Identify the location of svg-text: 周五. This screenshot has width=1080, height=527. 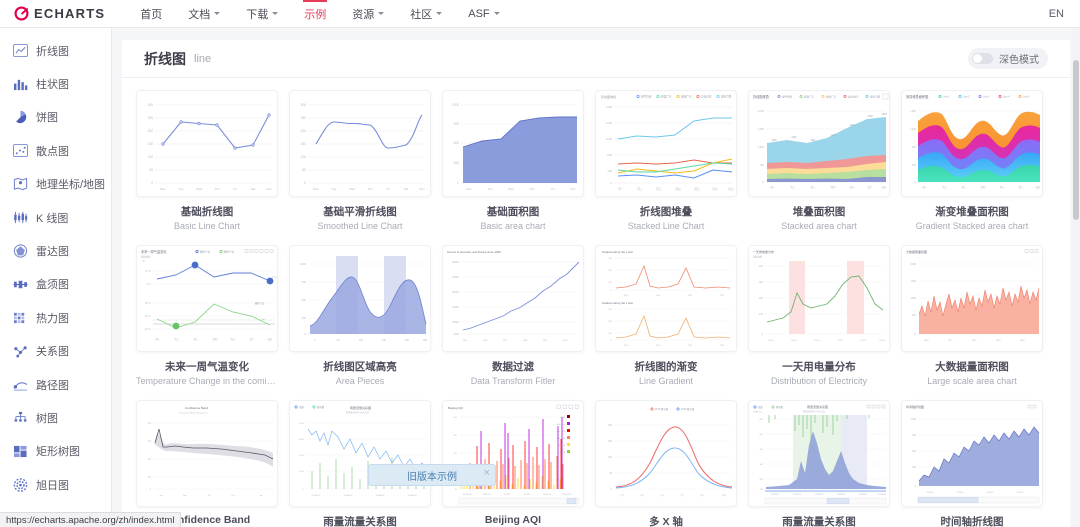
(1002, 187).